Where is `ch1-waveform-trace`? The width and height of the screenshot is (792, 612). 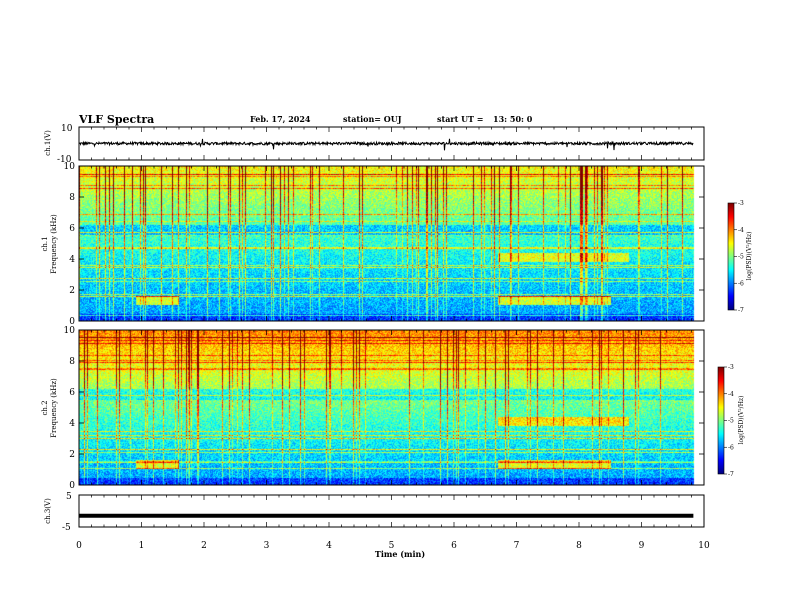 ch1-waveform-trace is located at coordinates (386, 144).